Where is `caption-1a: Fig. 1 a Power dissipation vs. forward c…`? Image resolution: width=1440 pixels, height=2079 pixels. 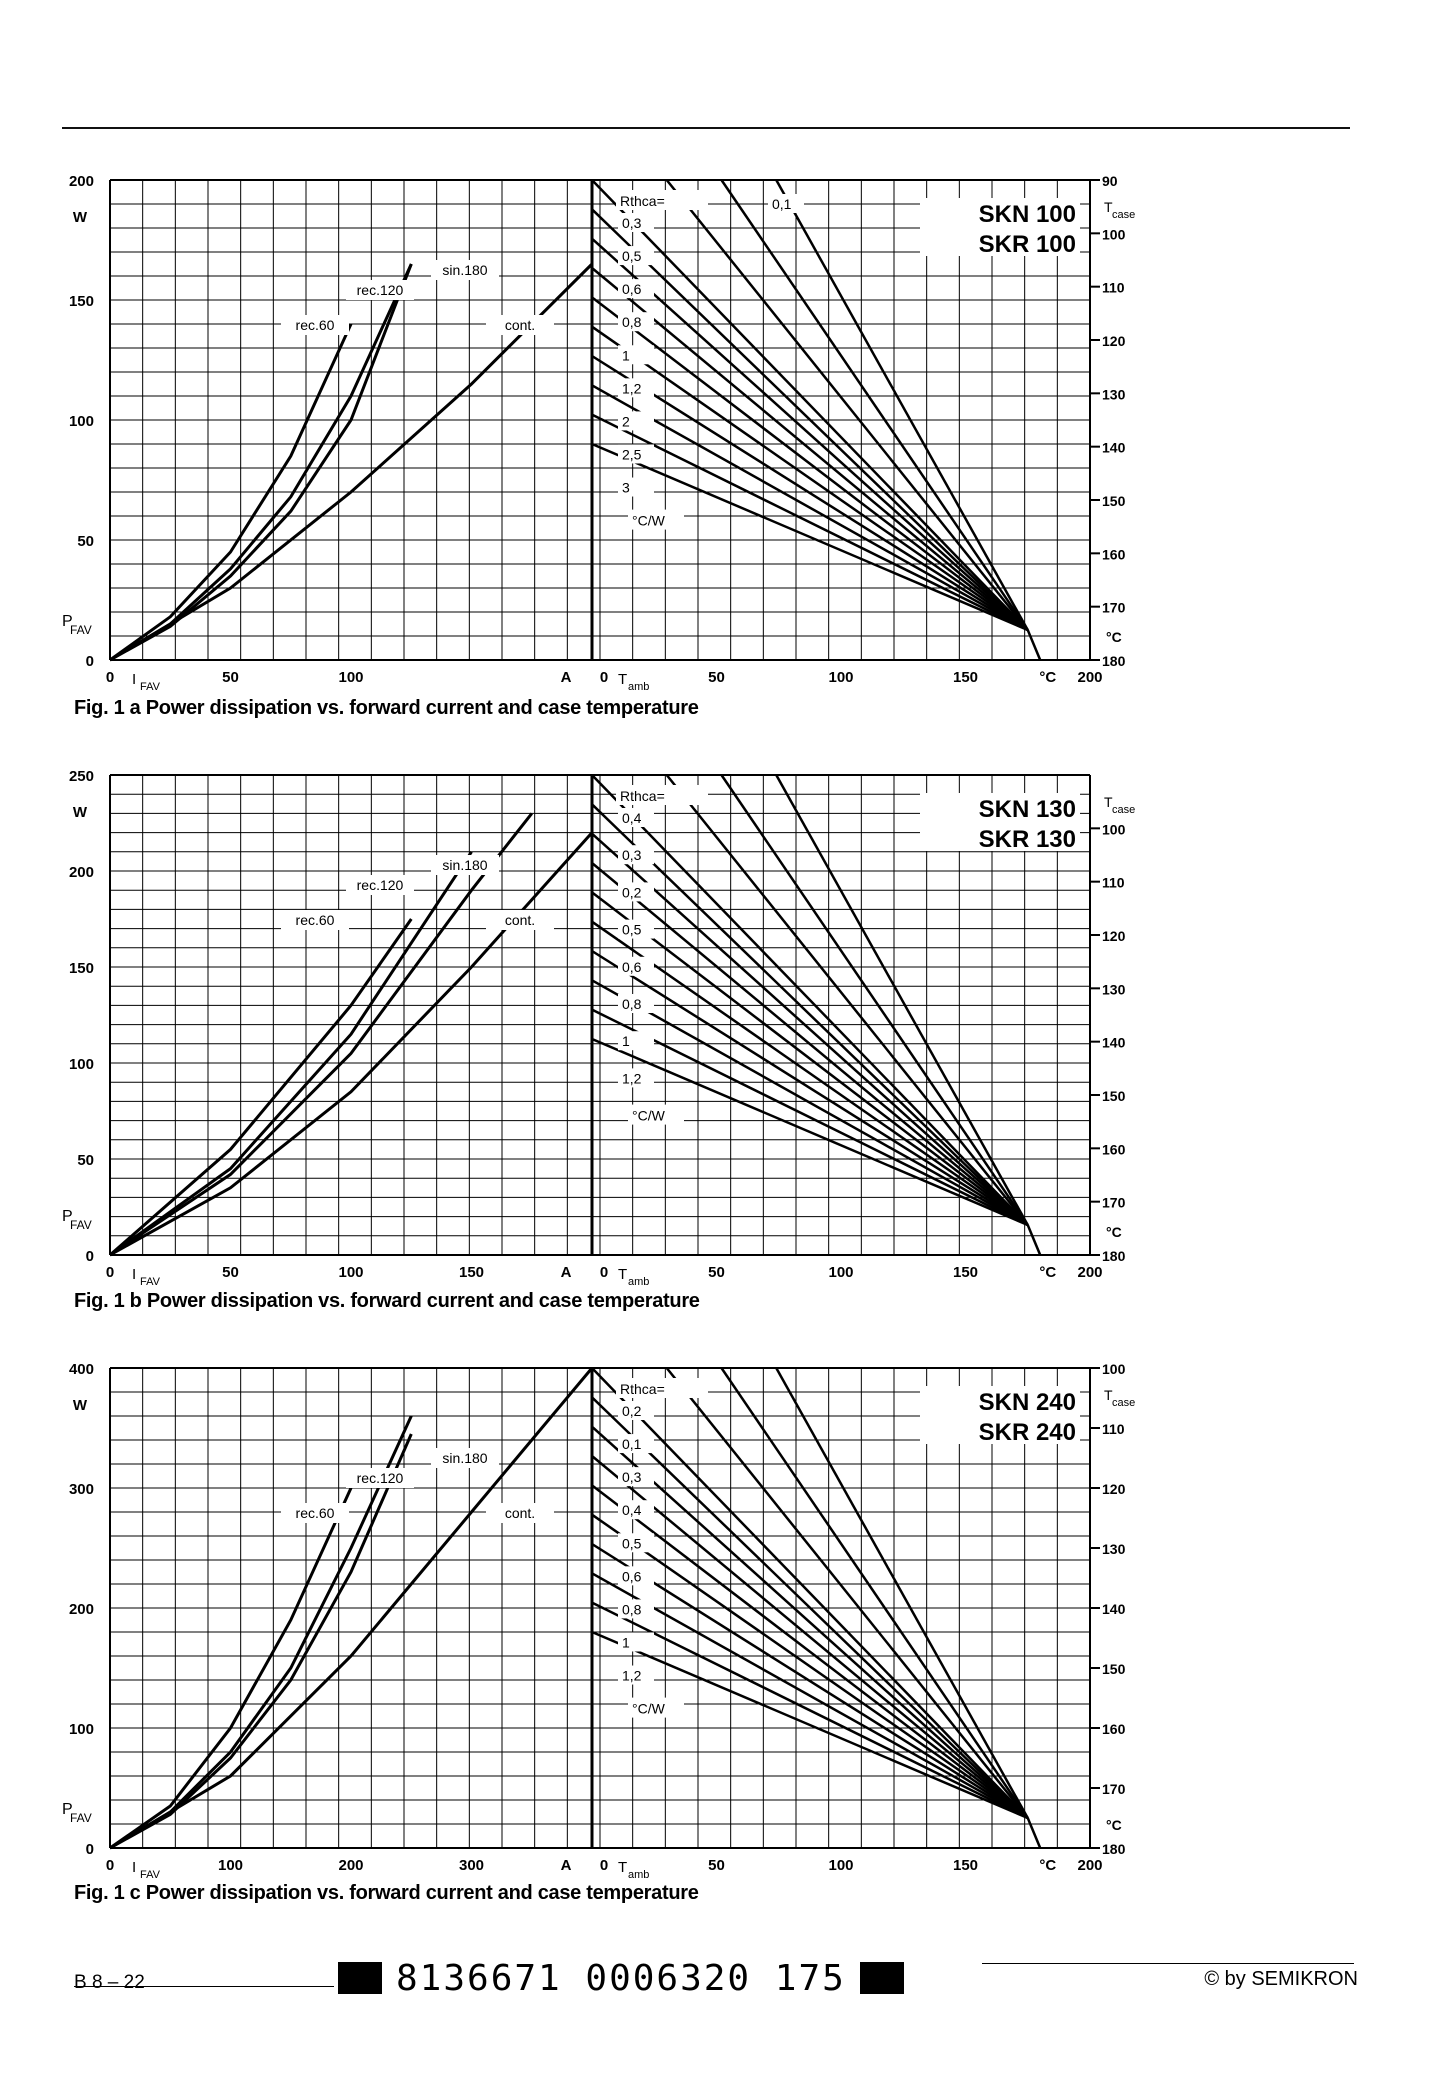 caption-1a: Fig. 1 a Power dissipation vs. forward c… is located at coordinates (386, 708).